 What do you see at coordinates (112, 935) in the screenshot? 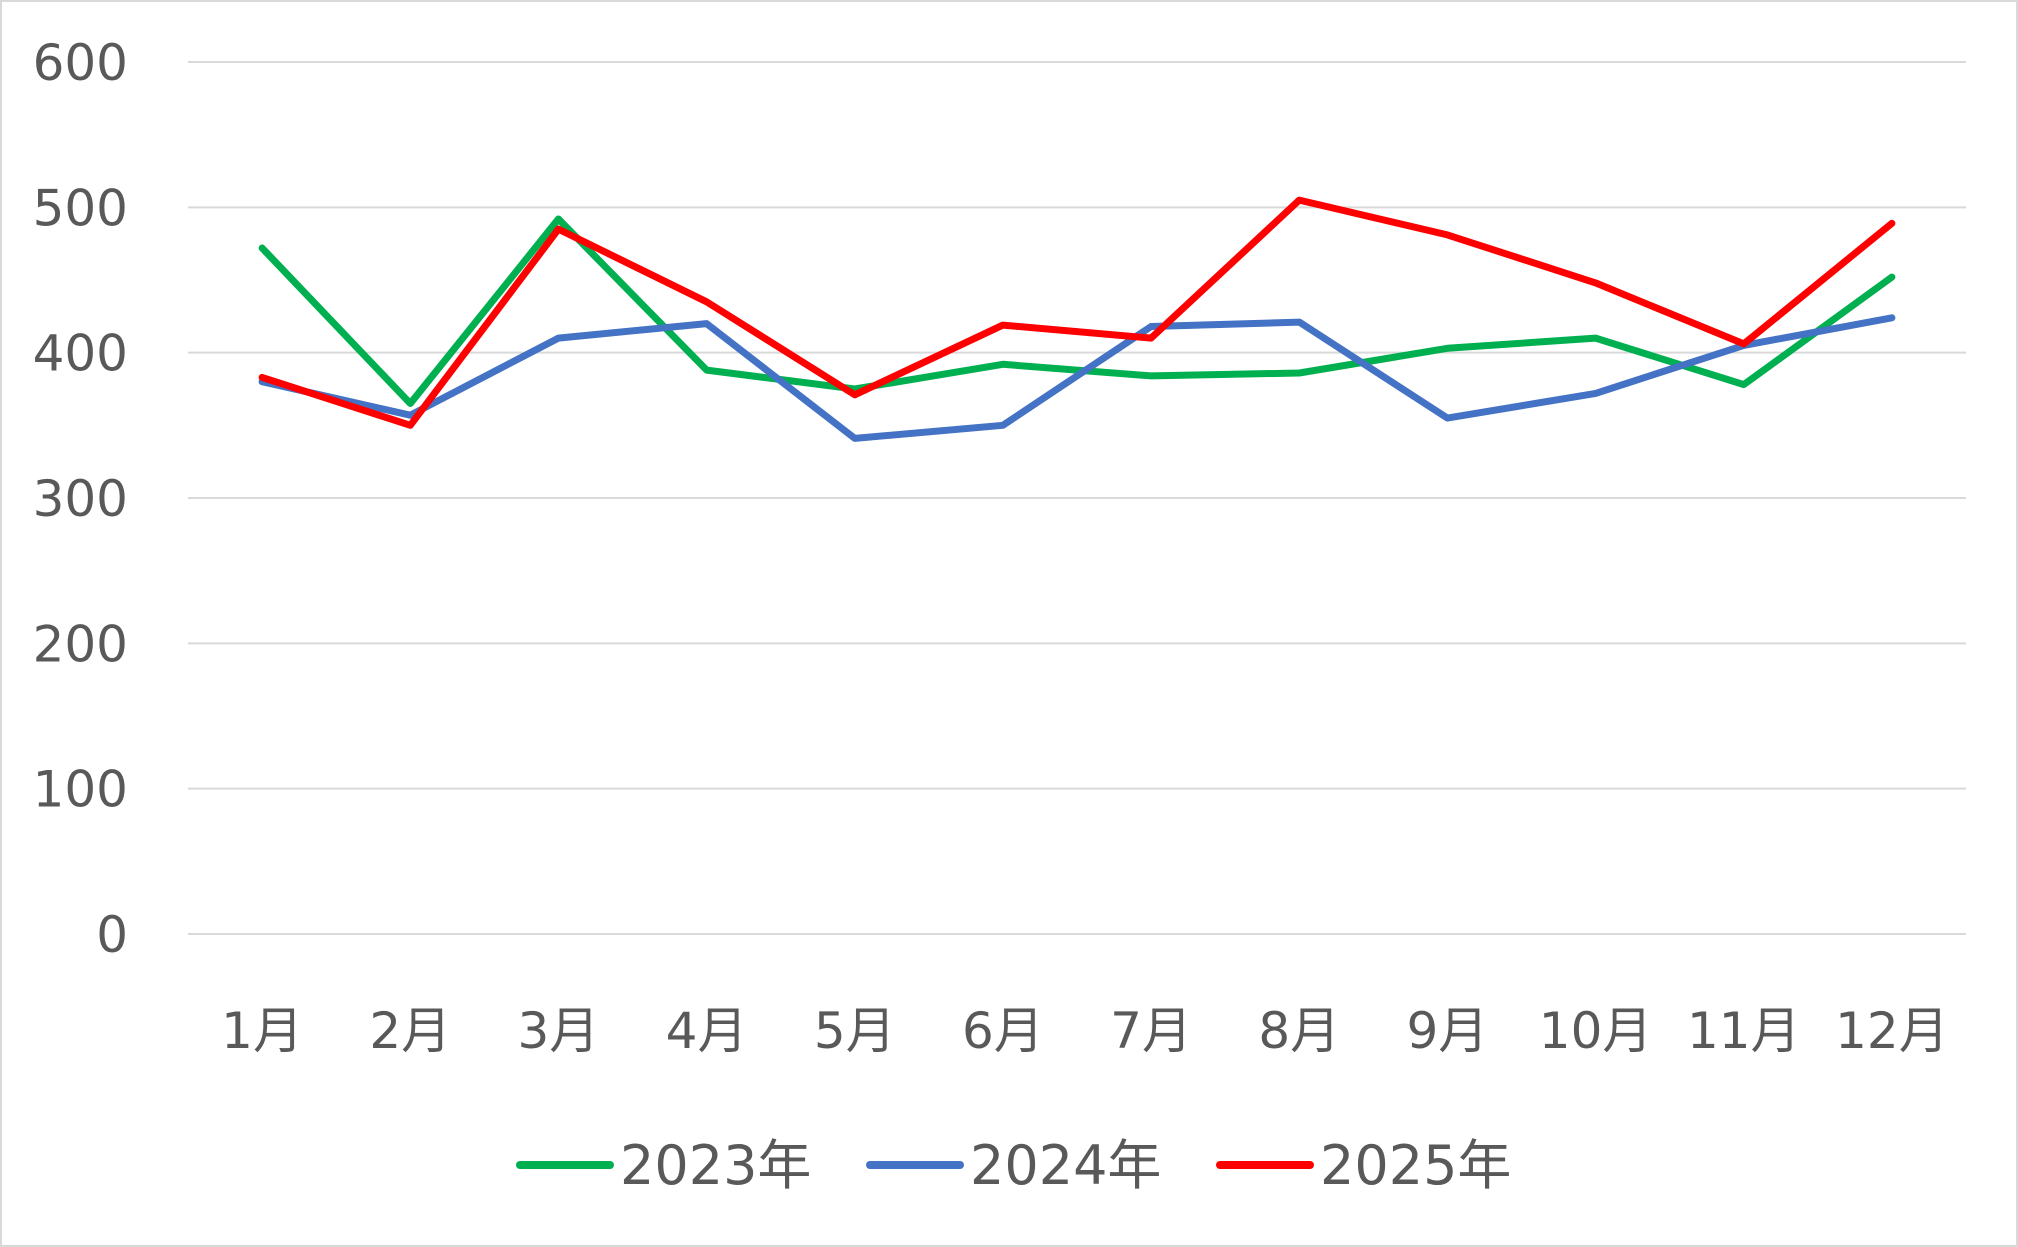
I see `y-tick-label: 0` at bounding box center [112, 935].